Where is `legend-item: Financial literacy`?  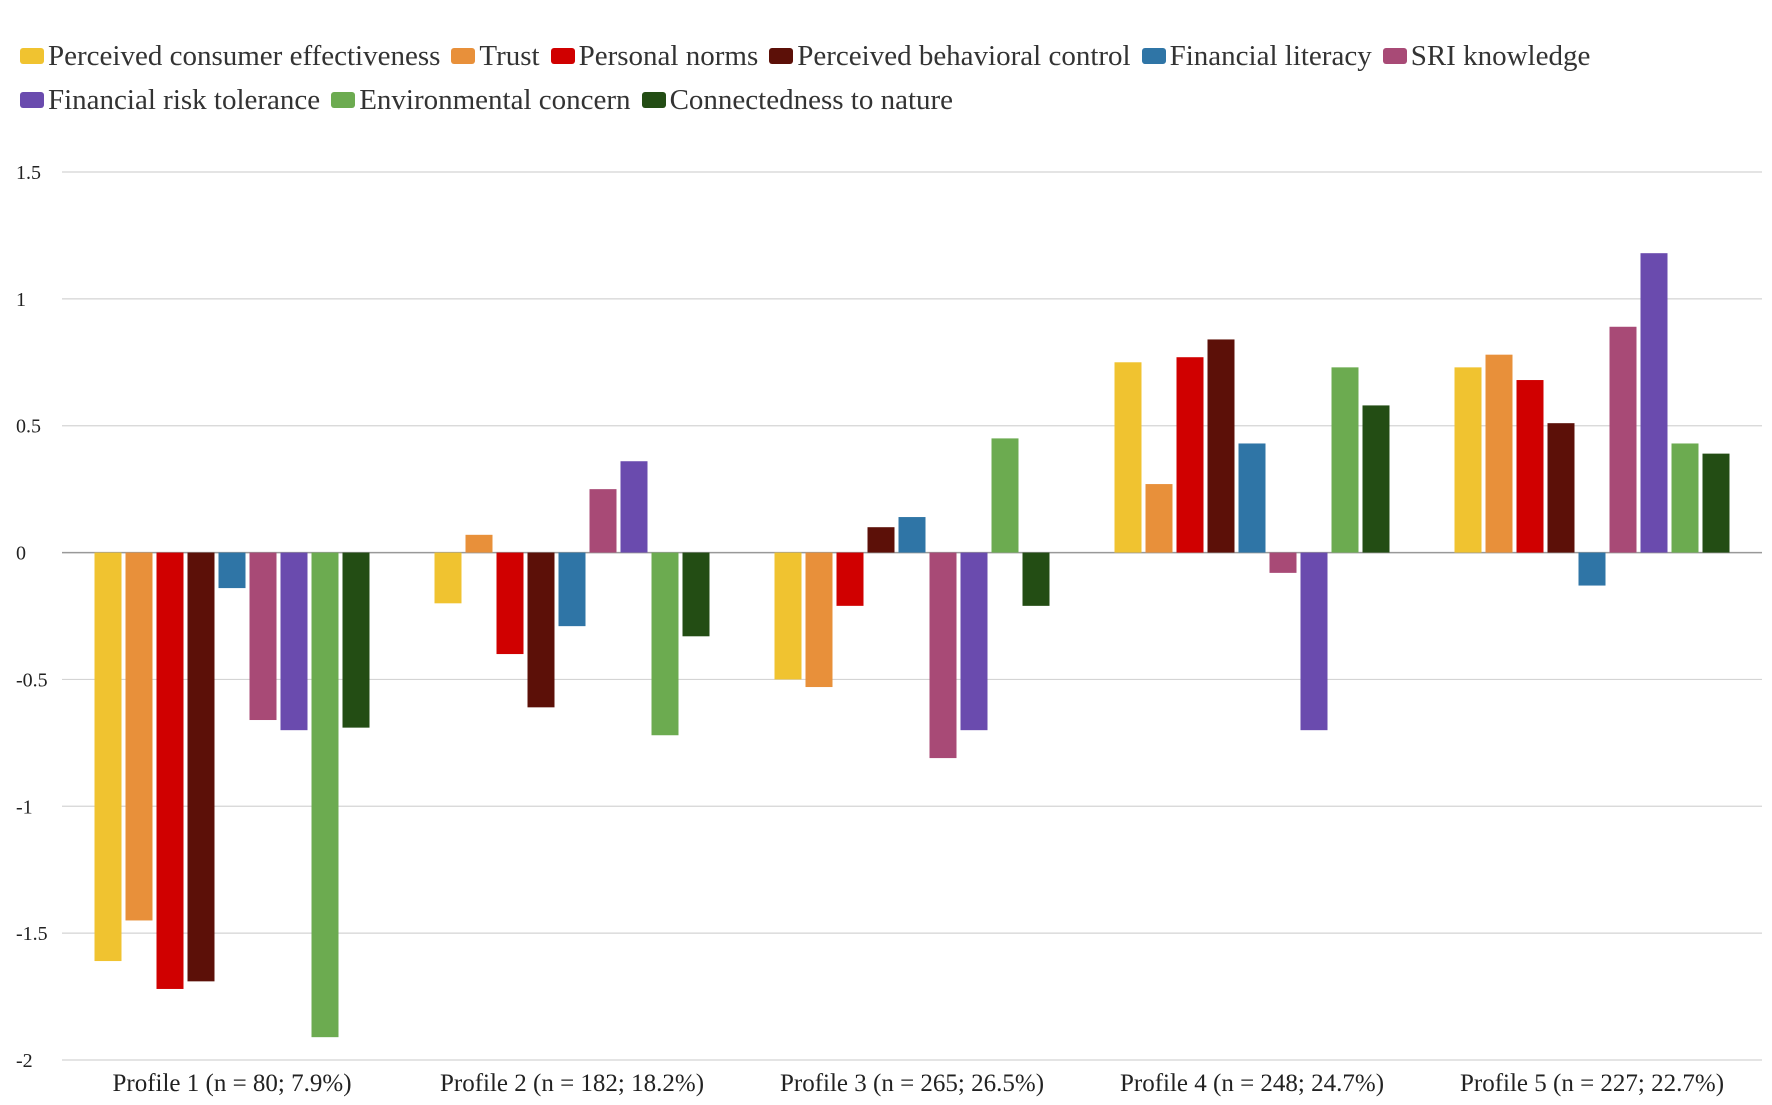 legend-item: Financial literacy is located at coordinates (1256, 56).